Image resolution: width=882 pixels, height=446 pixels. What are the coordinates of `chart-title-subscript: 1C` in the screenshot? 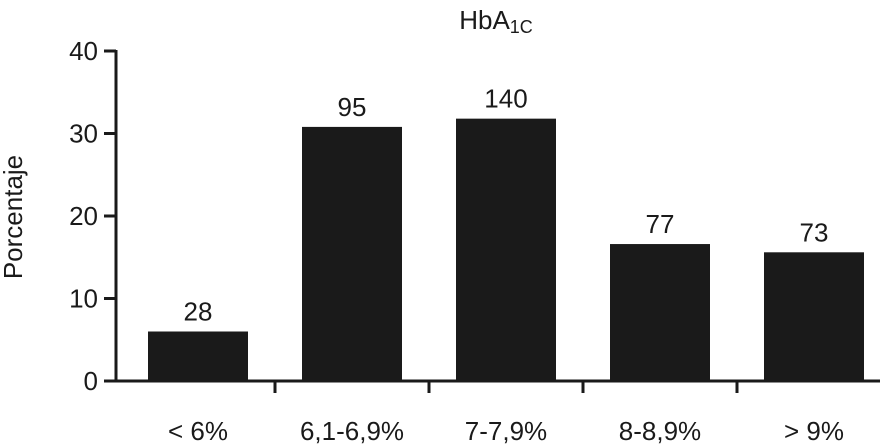 It's located at (521, 27).